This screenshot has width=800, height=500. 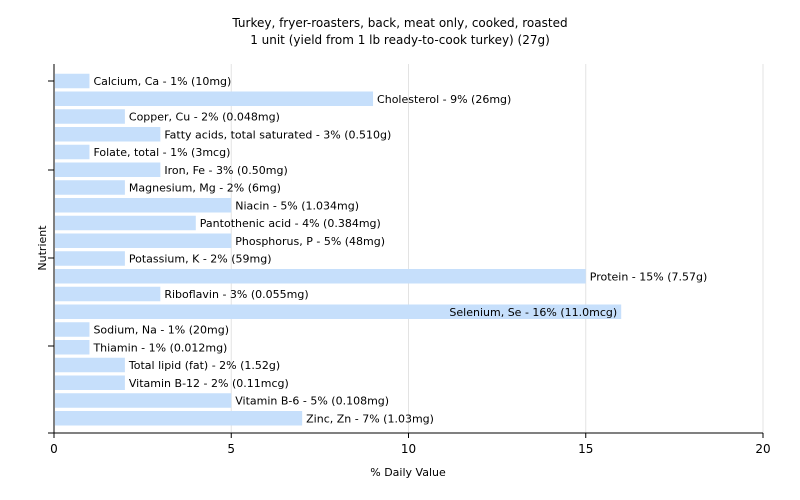 What do you see at coordinates (161, 152) in the screenshot?
I see `bar-label: Folate, total - 1% (3mcg)` at bounding box center [161, 152].